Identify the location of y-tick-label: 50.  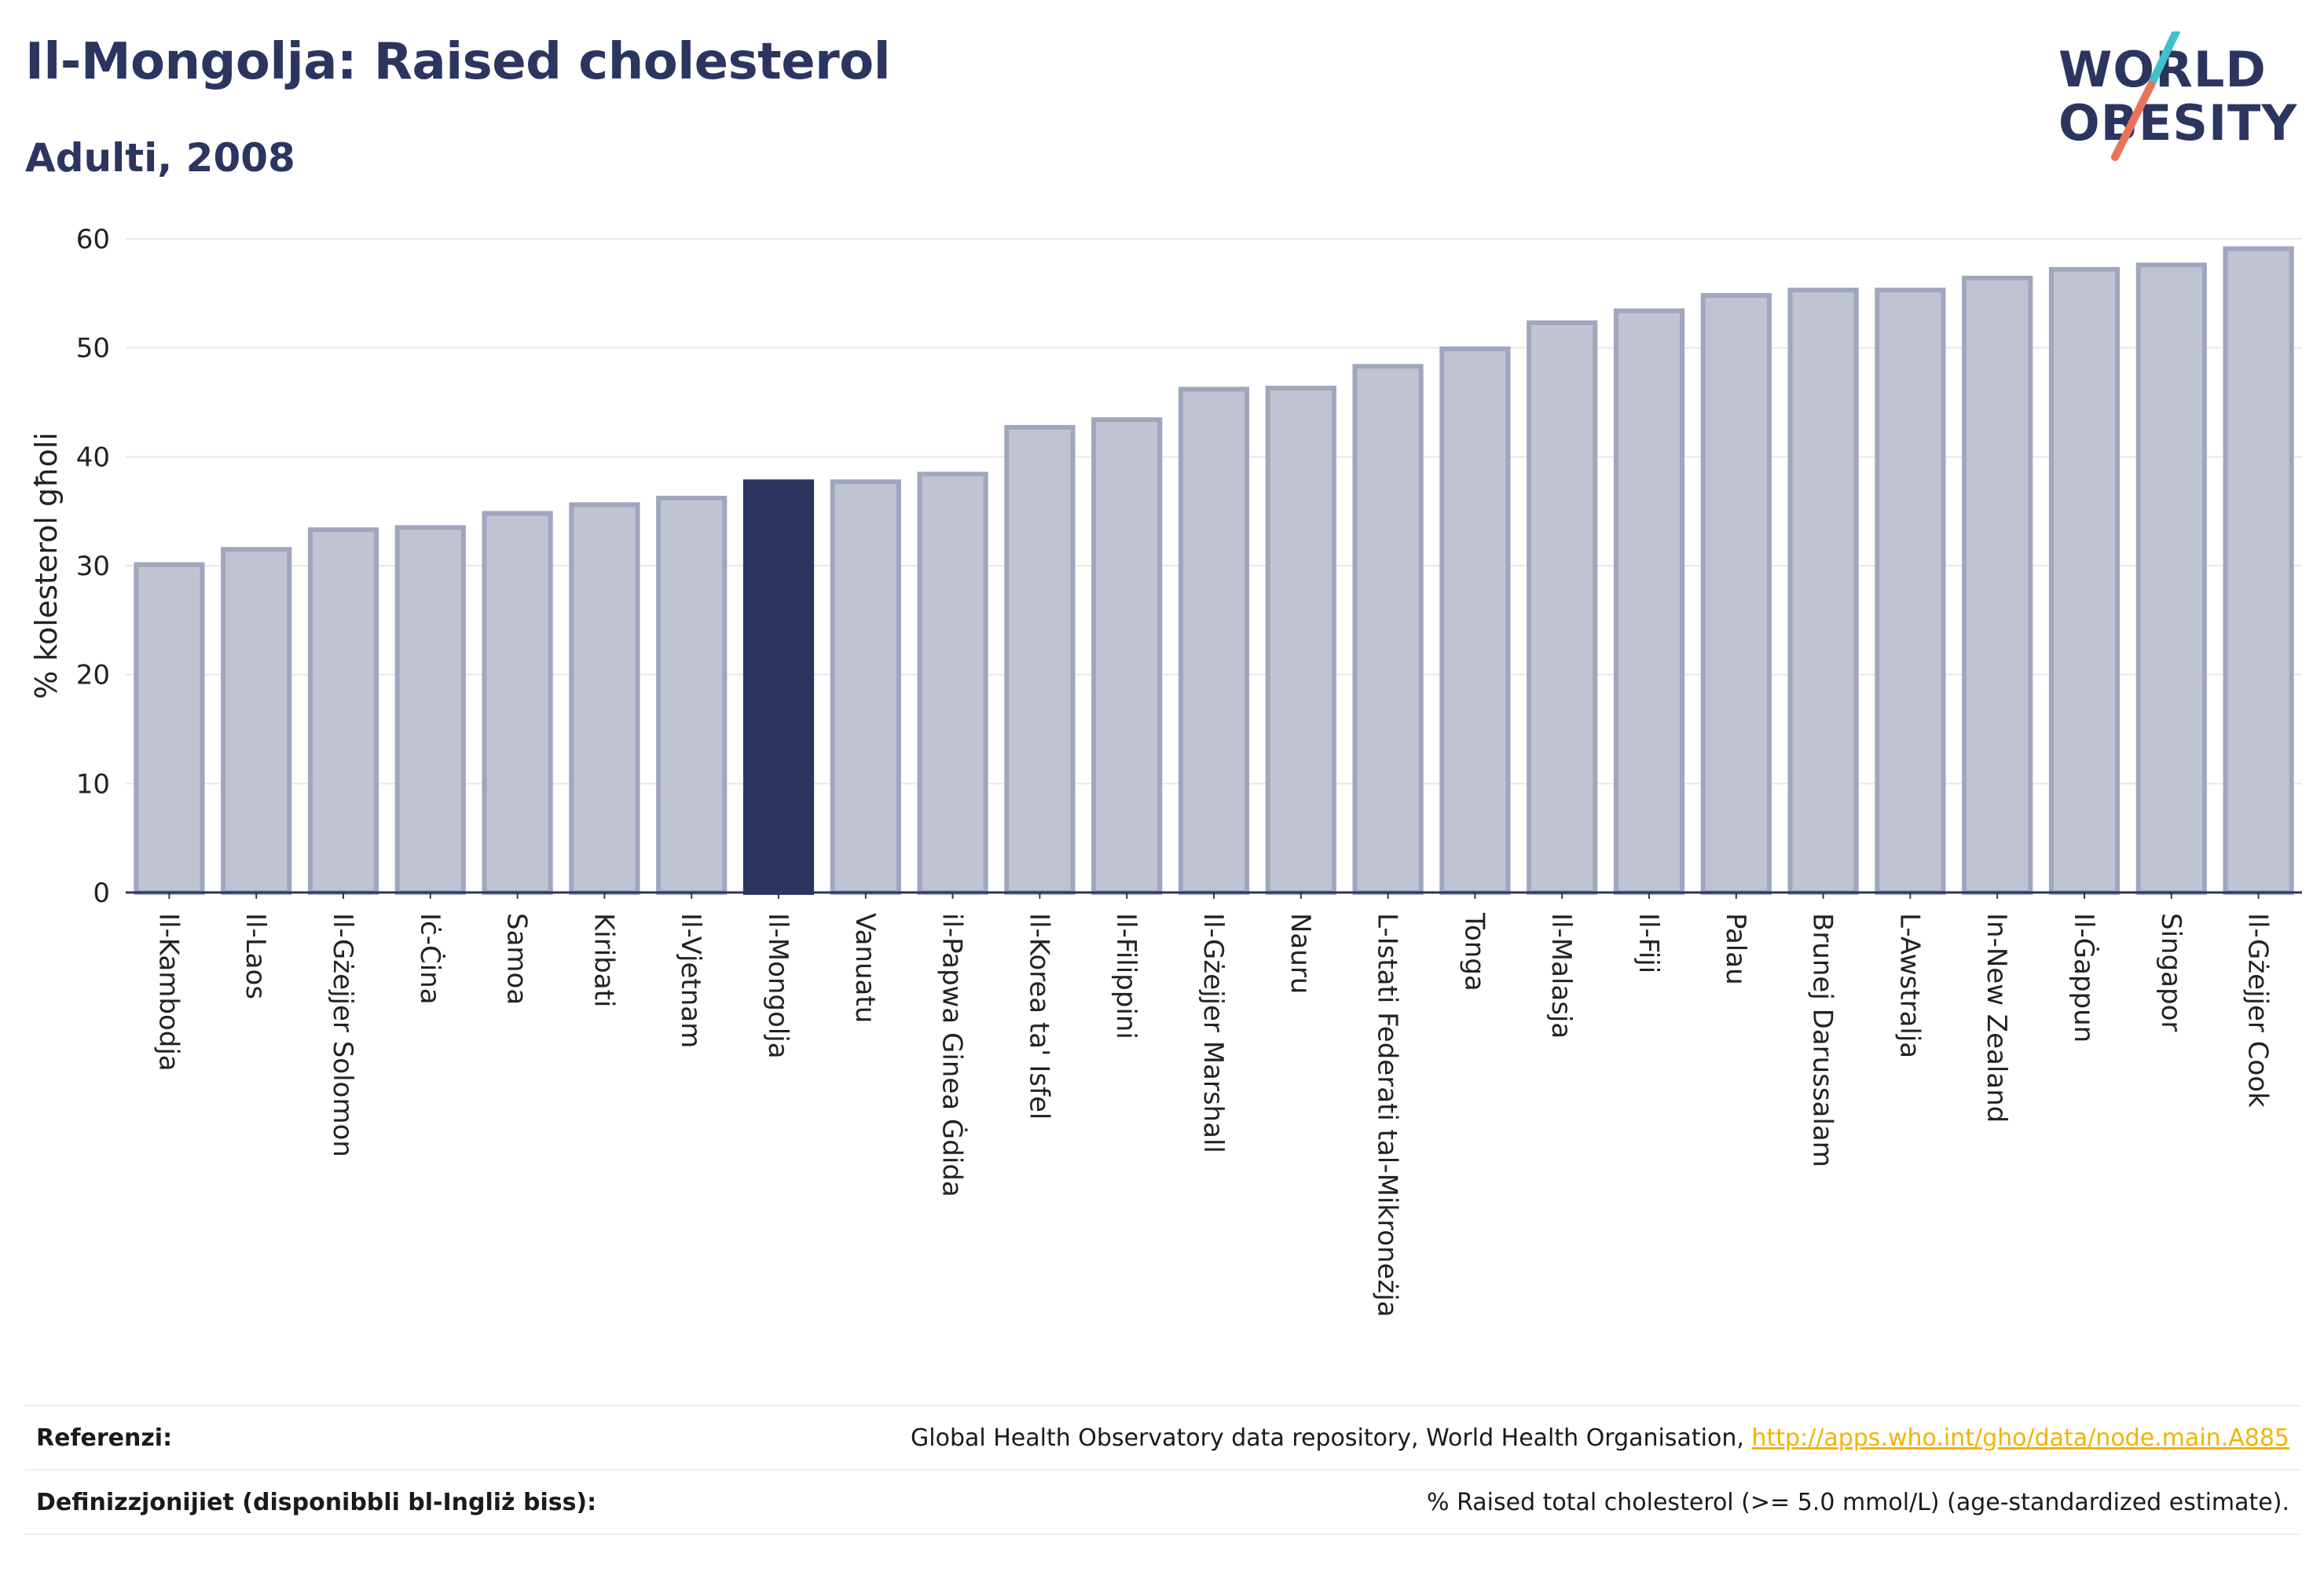
(93, 349).